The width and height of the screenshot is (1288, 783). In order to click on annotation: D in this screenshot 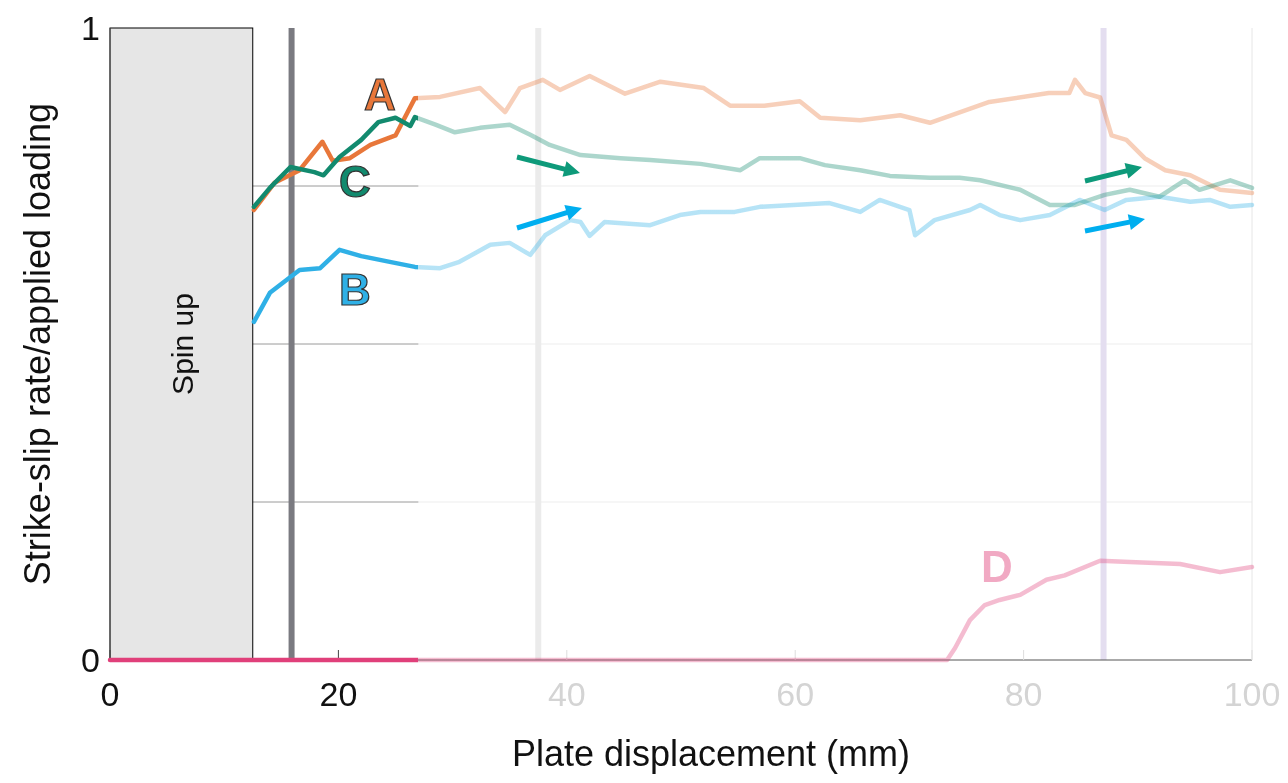, I will do `click(997, 566)`.